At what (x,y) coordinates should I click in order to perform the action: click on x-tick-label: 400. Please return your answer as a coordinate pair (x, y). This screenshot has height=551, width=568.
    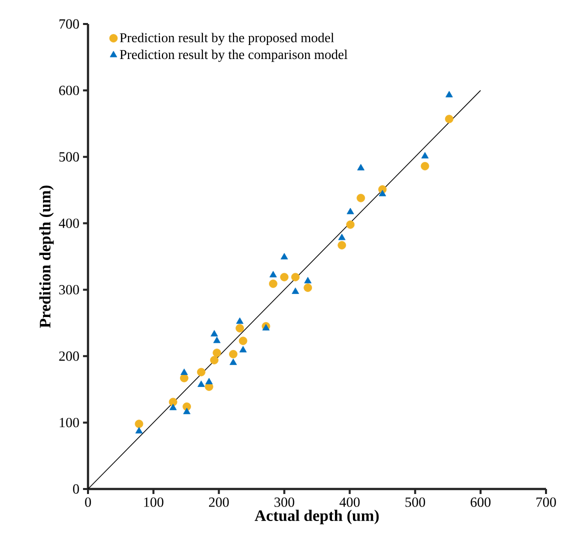
    Looking at the image, I should click on (350, 502).